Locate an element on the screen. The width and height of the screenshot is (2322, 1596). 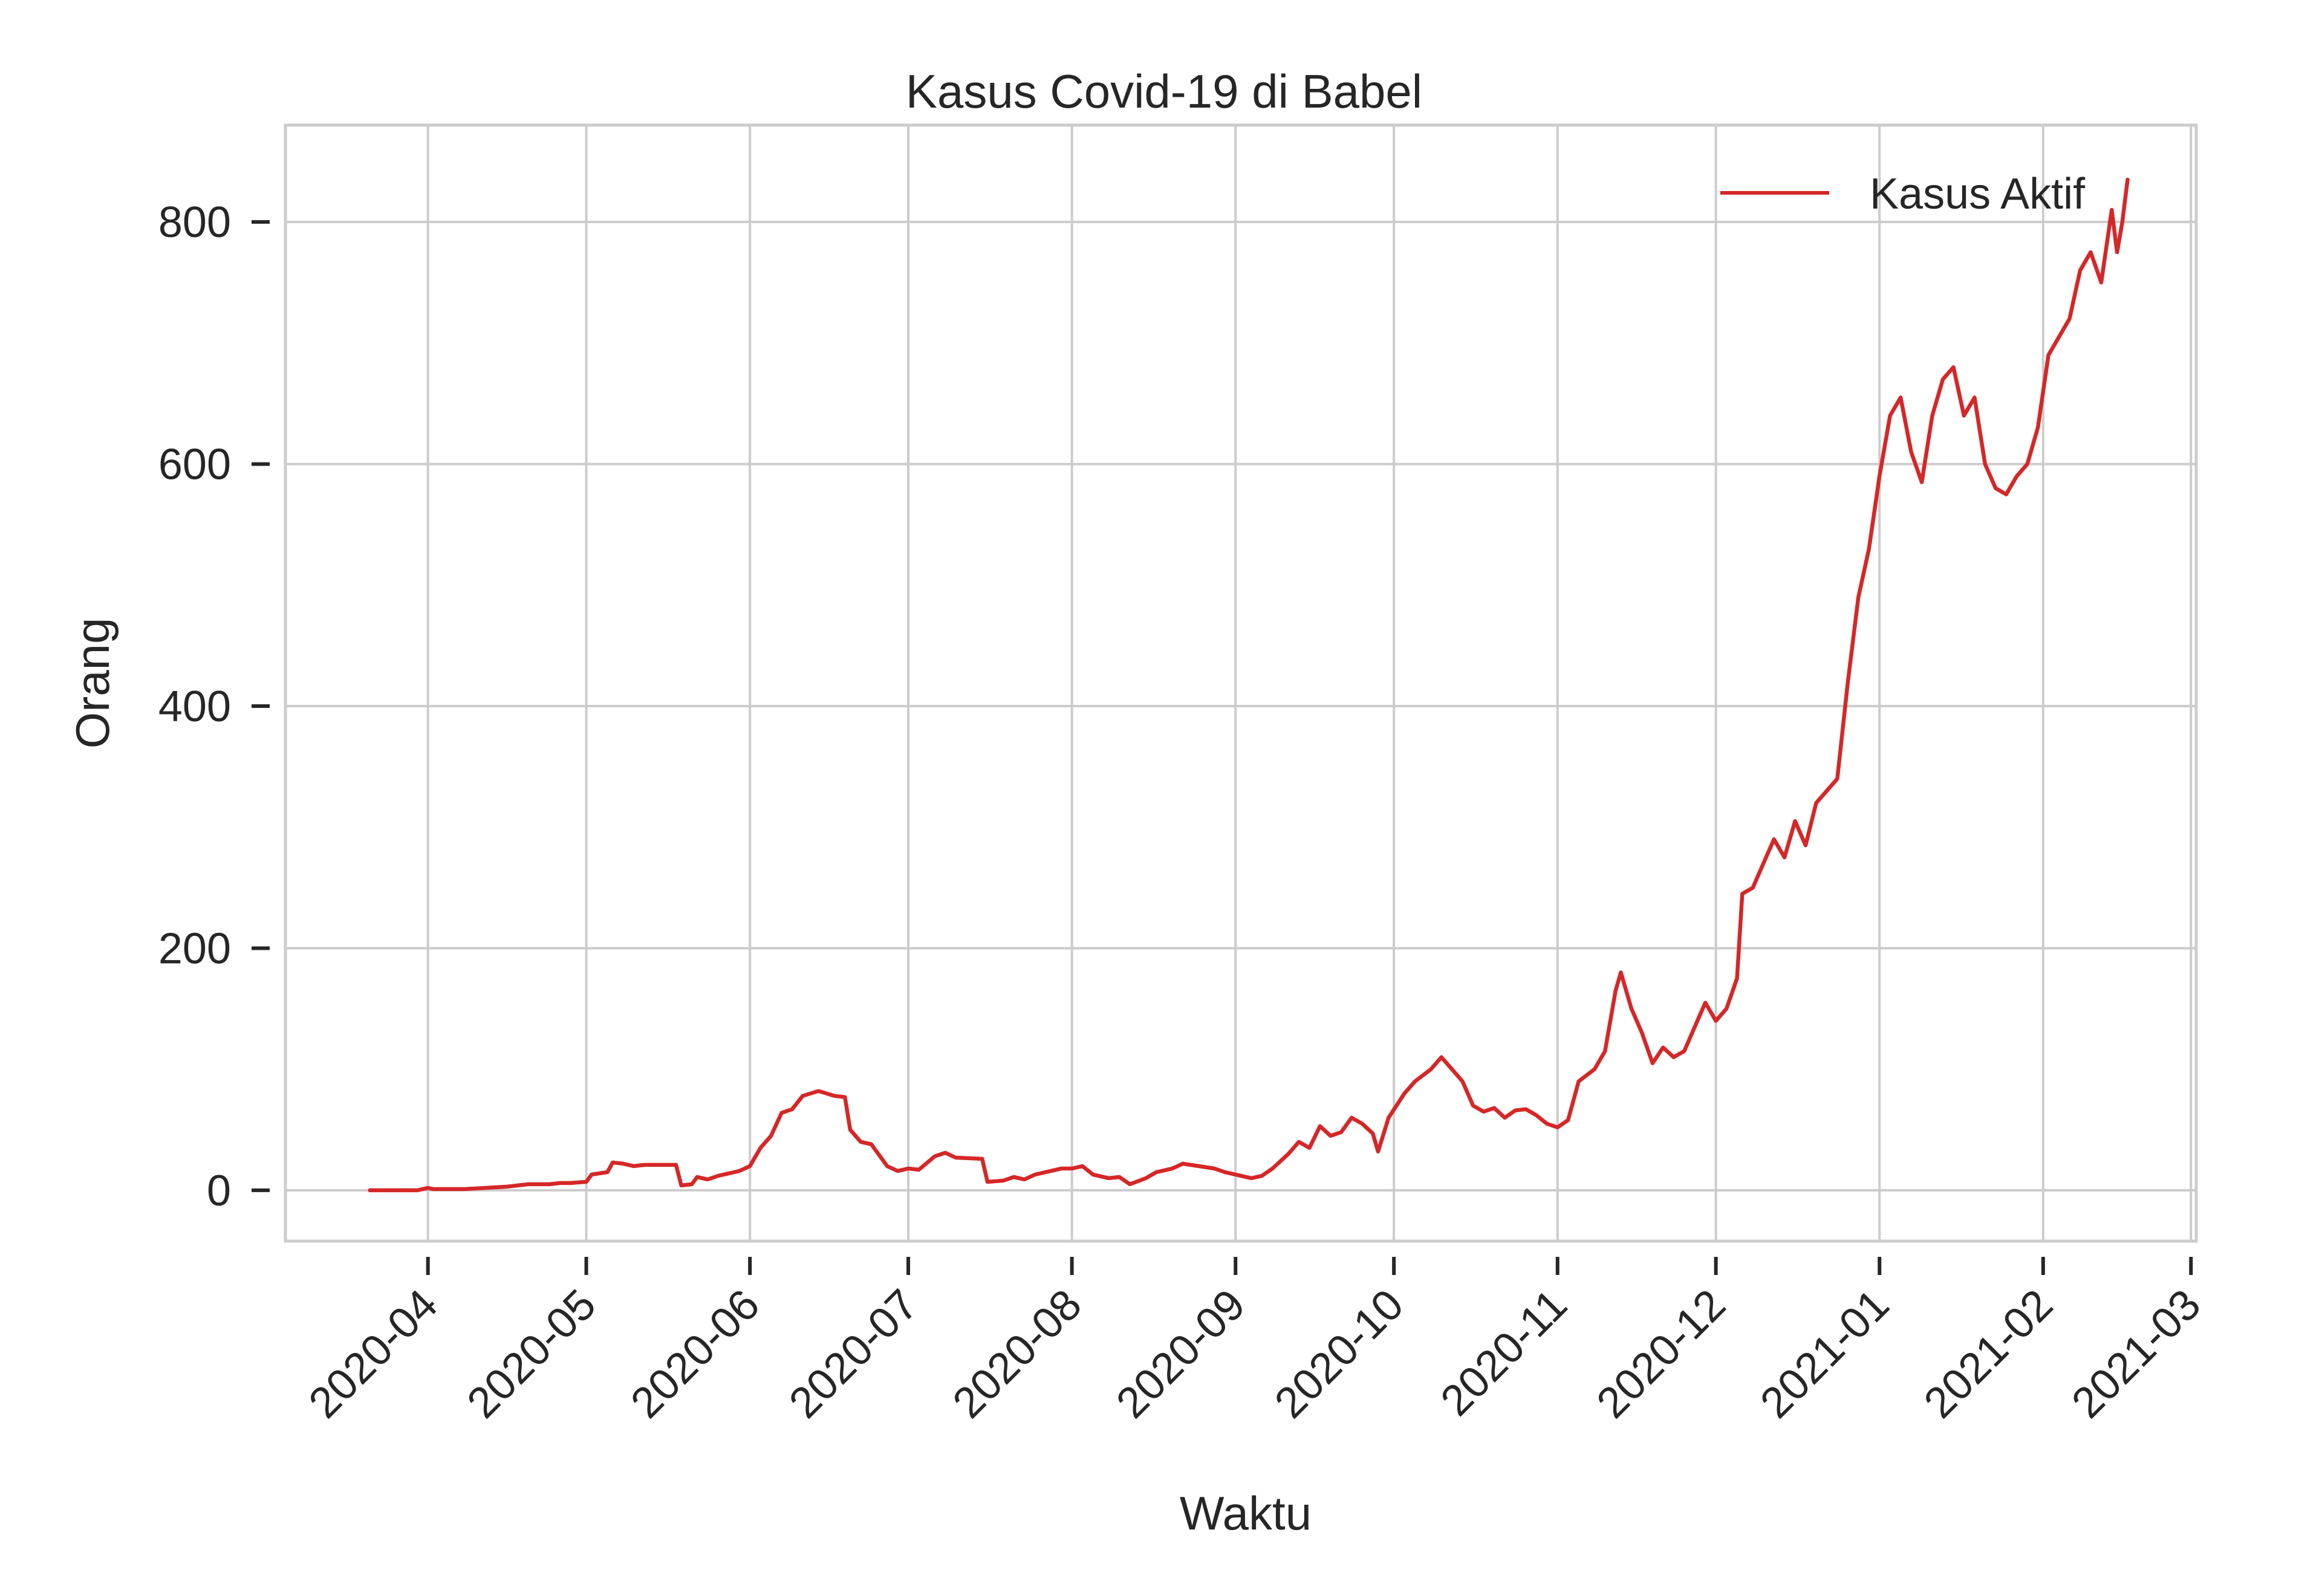
y-tick-label: 600 is located at coordinates (194, 465).